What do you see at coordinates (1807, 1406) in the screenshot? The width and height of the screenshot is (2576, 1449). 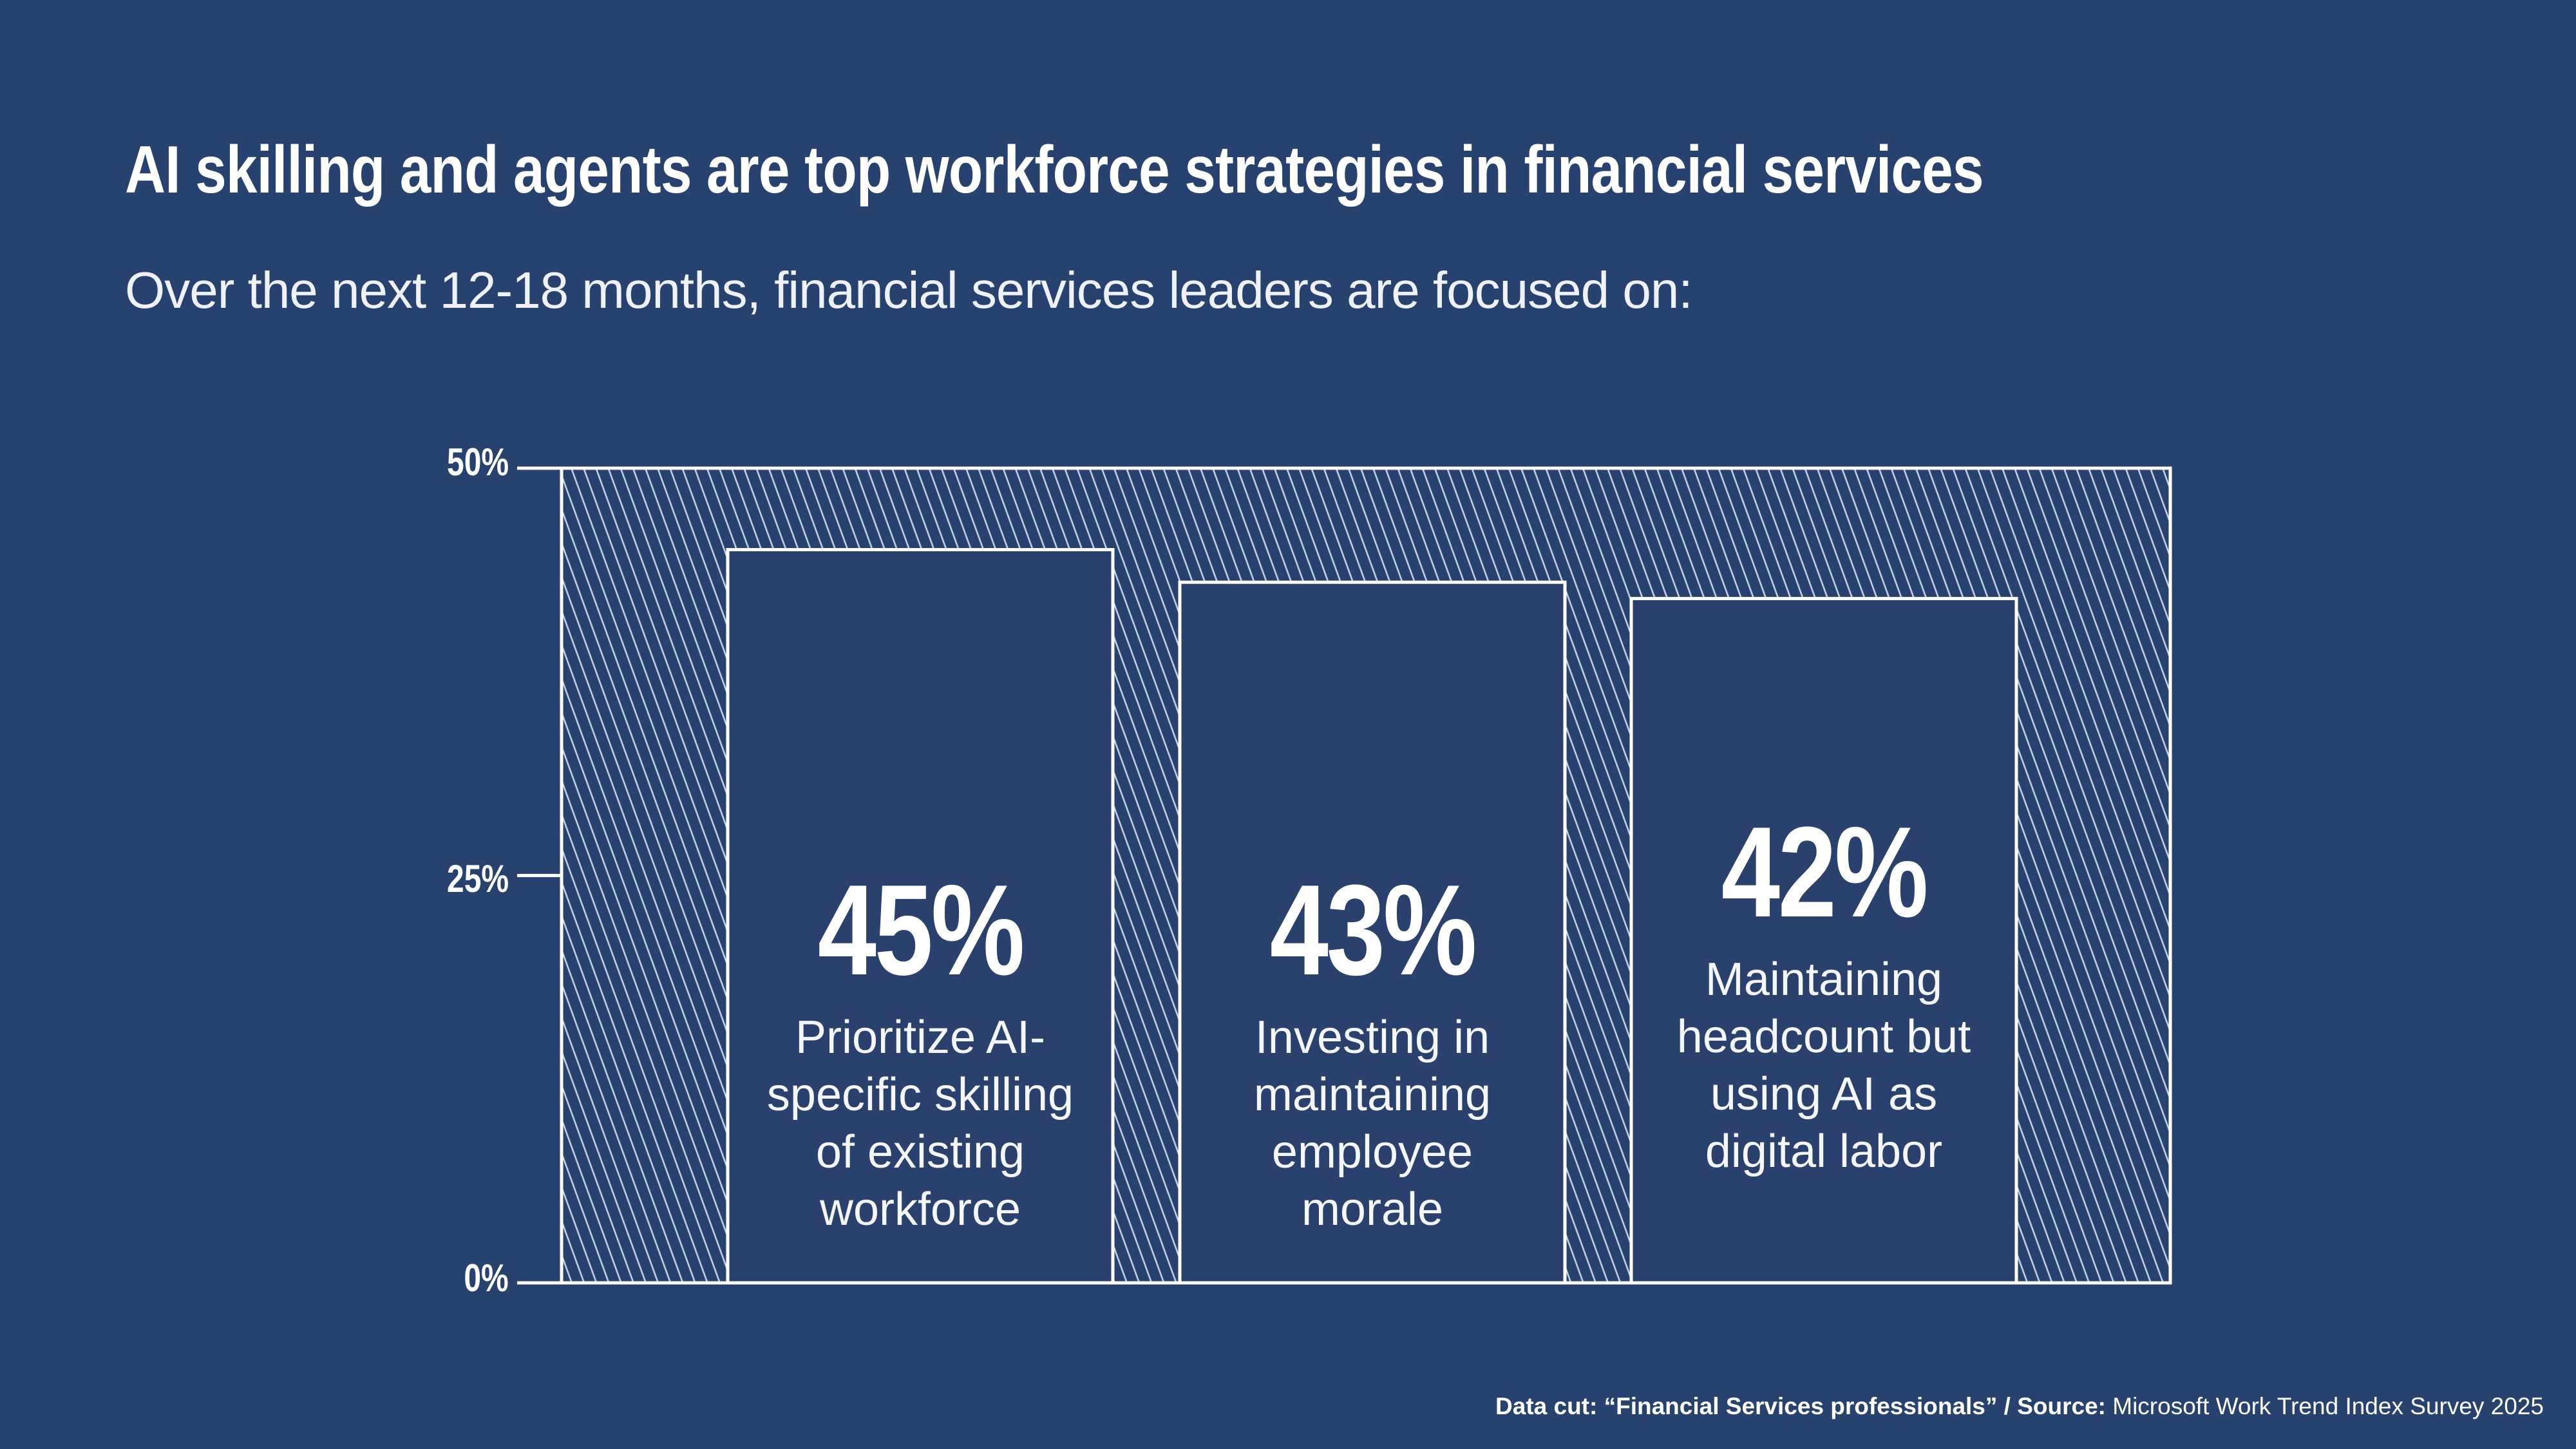 I see `datacut-value: “Financial Services professionals” /` at bounding box center [1807, 1406].